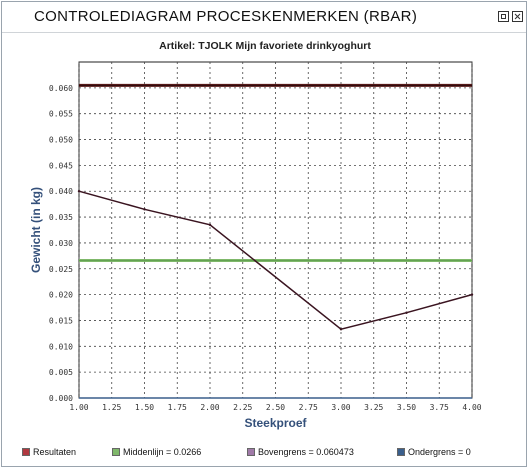  I want to click on x-tick-label: 3.75, so click(439, 407).